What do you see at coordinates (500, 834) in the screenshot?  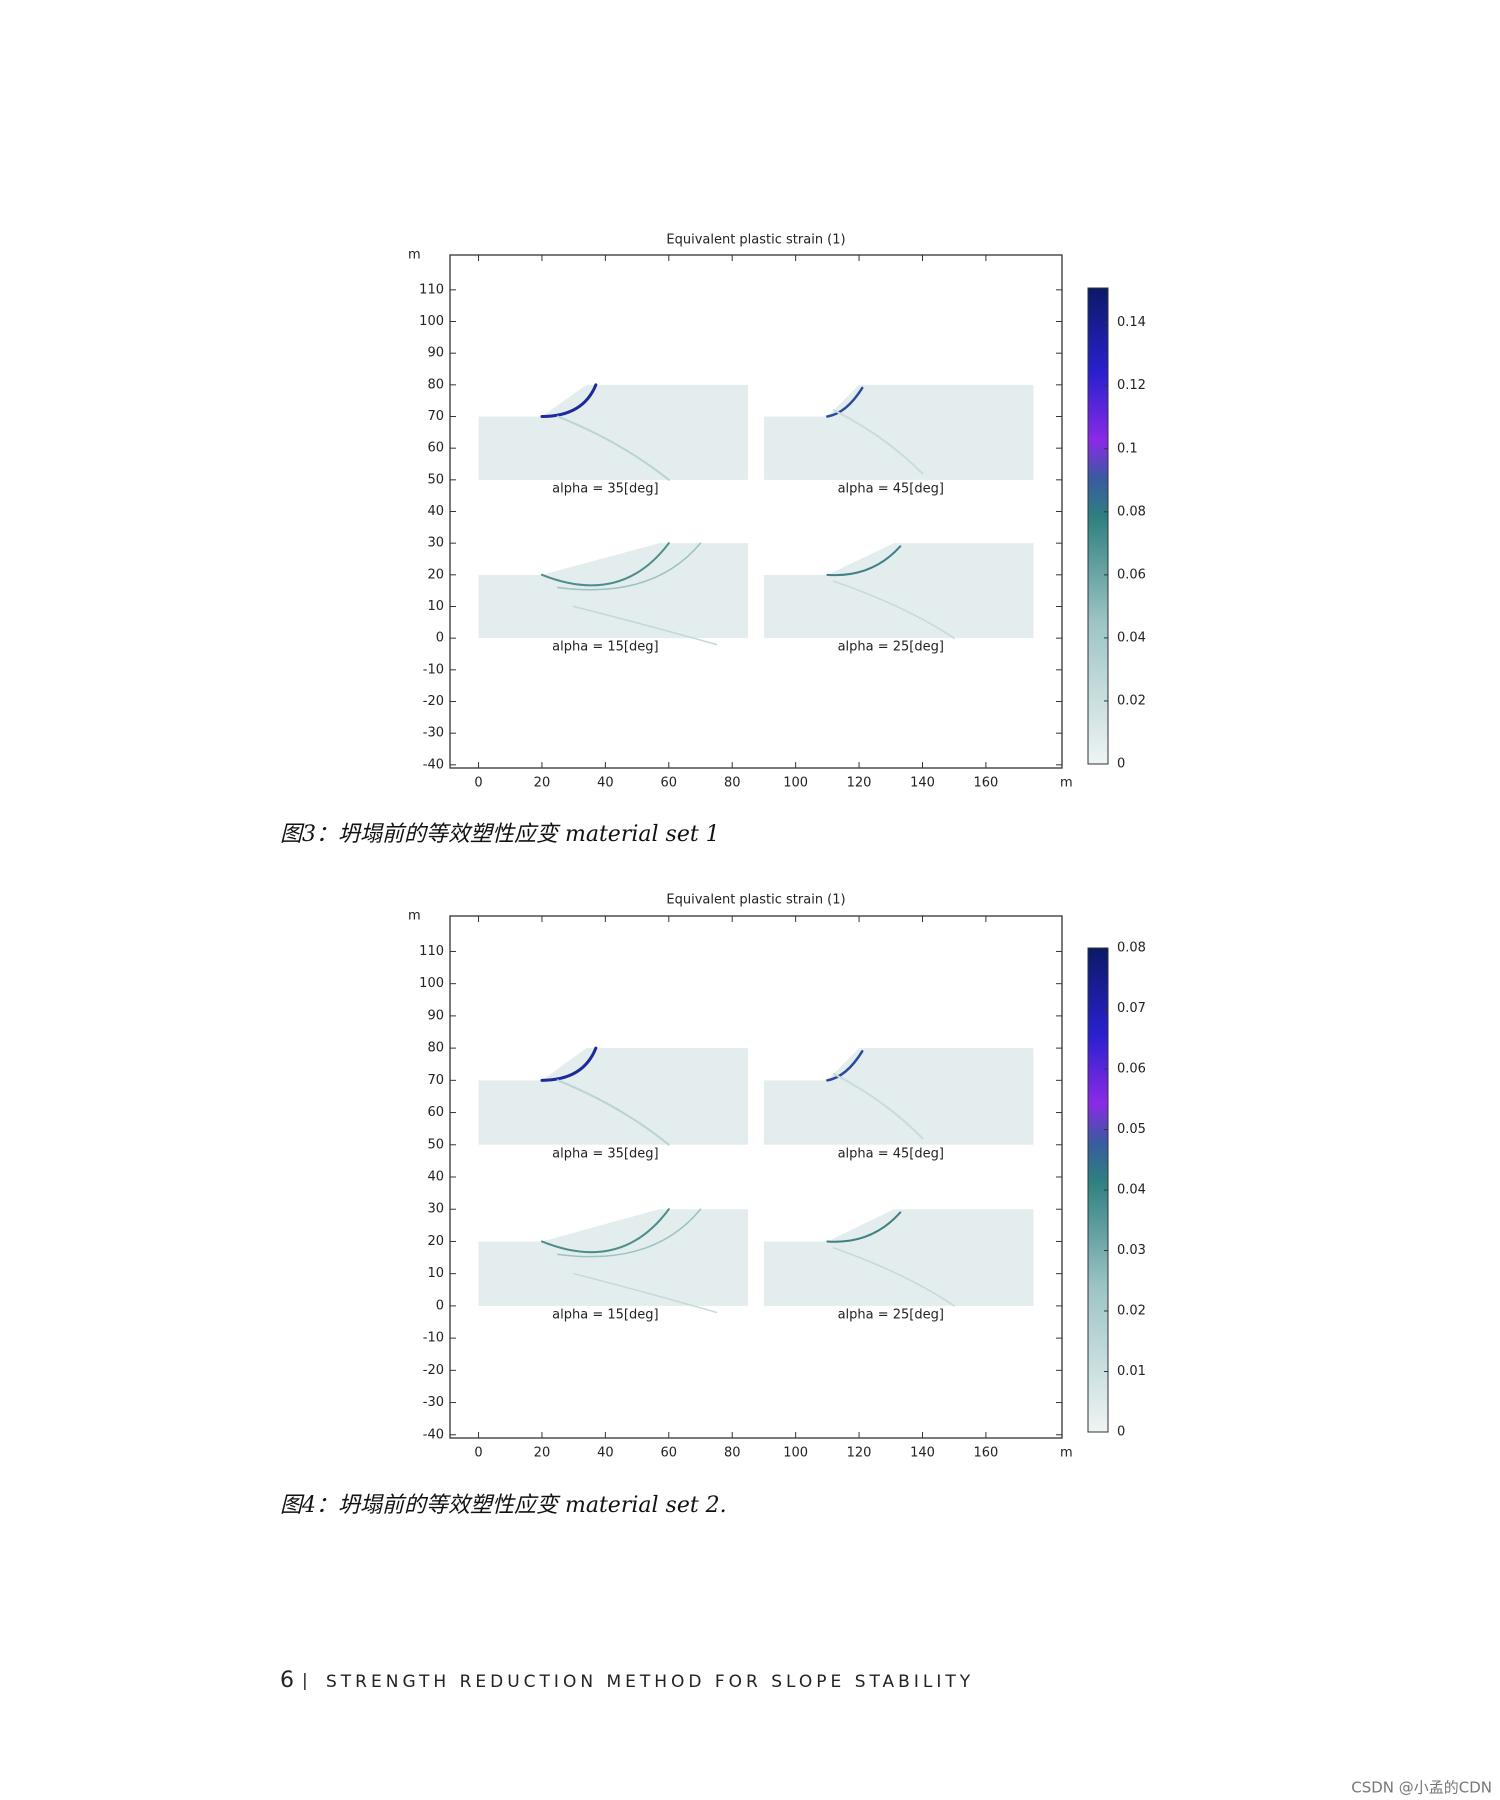 I see `figure-caption: 图3：坍塌前的等效塑性应变 material set 1` at bounding box center [500, 834].